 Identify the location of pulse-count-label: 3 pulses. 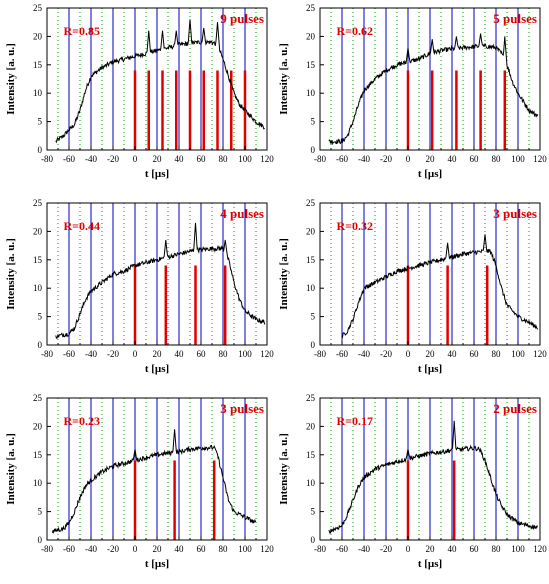
(242, 408).